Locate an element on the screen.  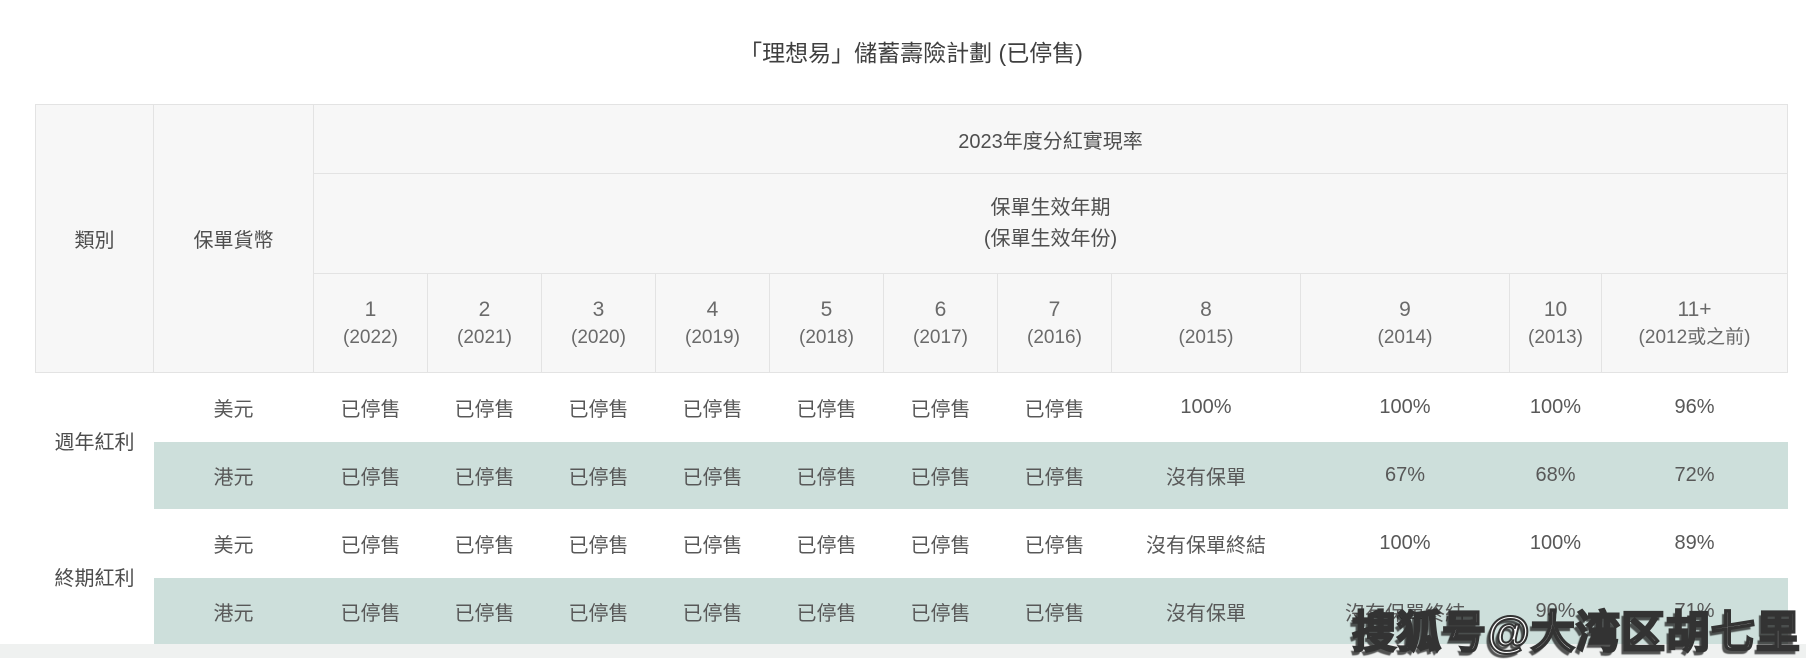
bottom-divider is located at coordinates (903, 651).